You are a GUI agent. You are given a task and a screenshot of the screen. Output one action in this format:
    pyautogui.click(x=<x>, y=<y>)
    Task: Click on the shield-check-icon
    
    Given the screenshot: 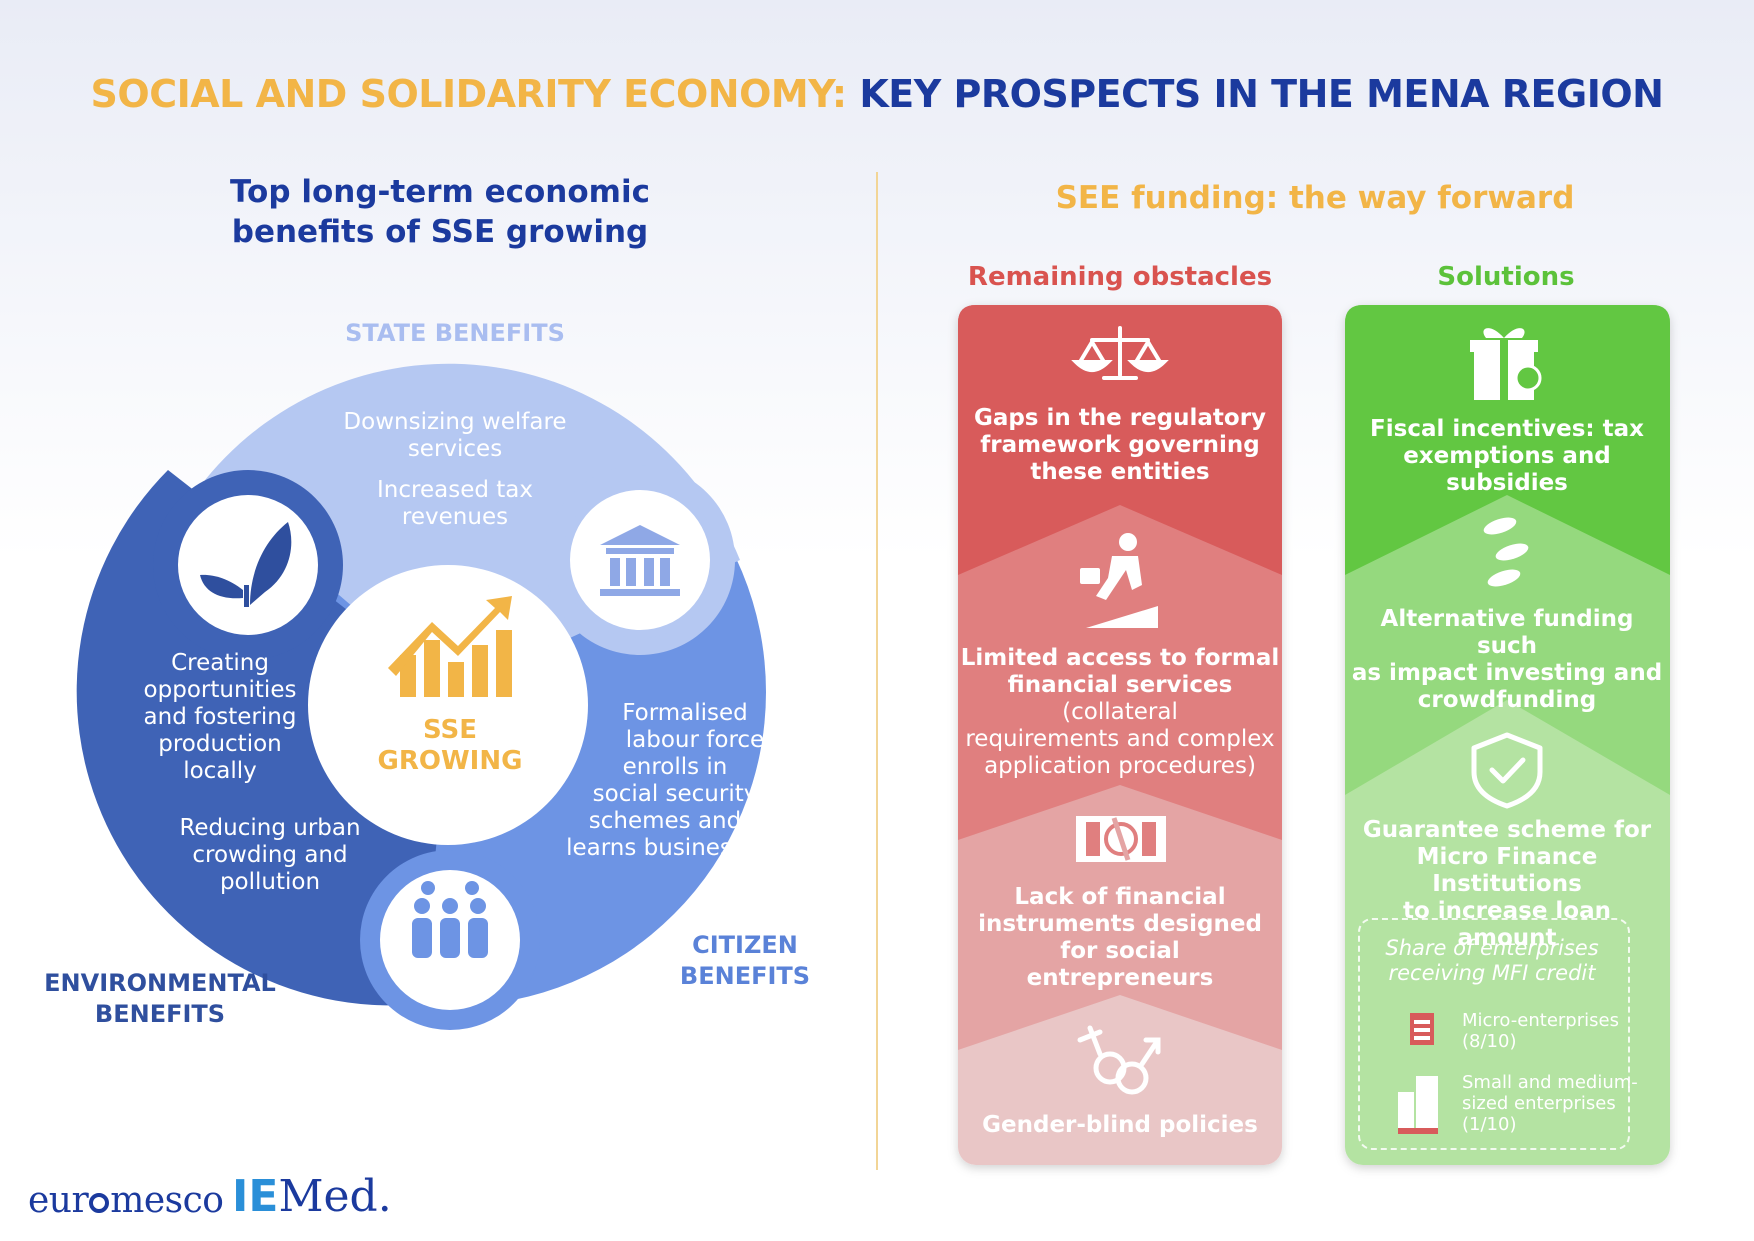 What is the action you would take?
    pyautogui.click(x=1507, y=770)
    